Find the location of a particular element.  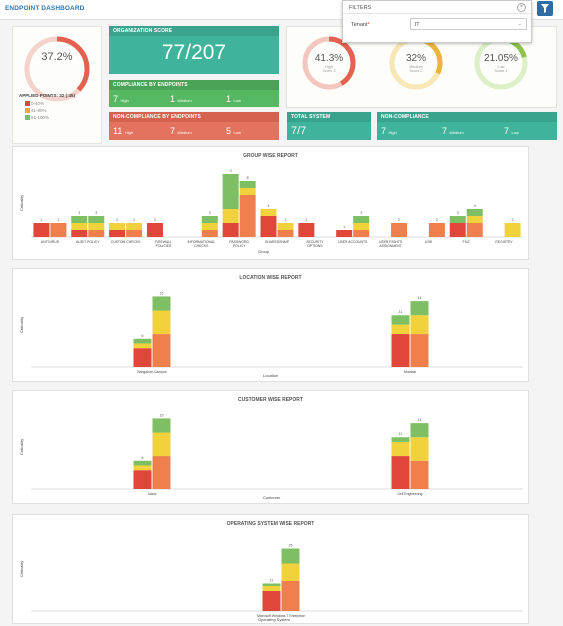

non-compliance-endpoints-header: NON-COMPLIANCE BY ENDPOINTS is located at coordinates (194, 117).